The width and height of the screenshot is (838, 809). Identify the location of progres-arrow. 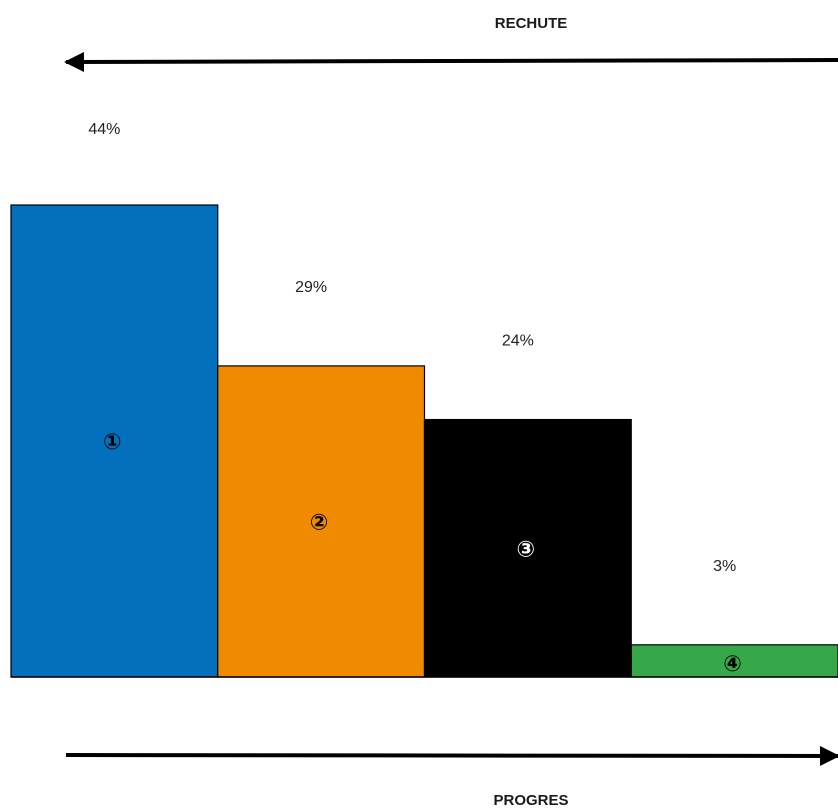
(451, 755).